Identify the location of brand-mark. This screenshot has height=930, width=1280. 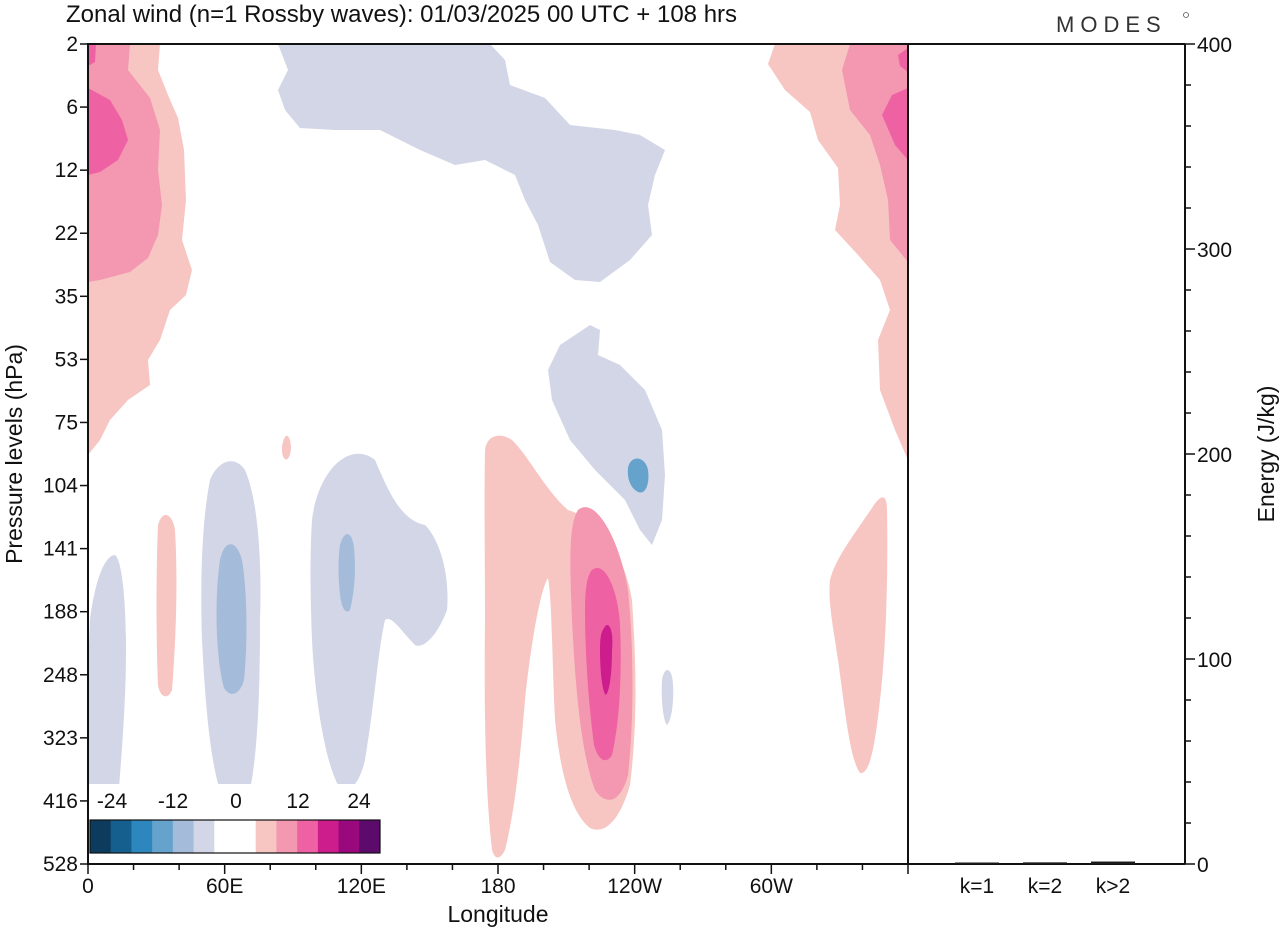
(1186, 15).